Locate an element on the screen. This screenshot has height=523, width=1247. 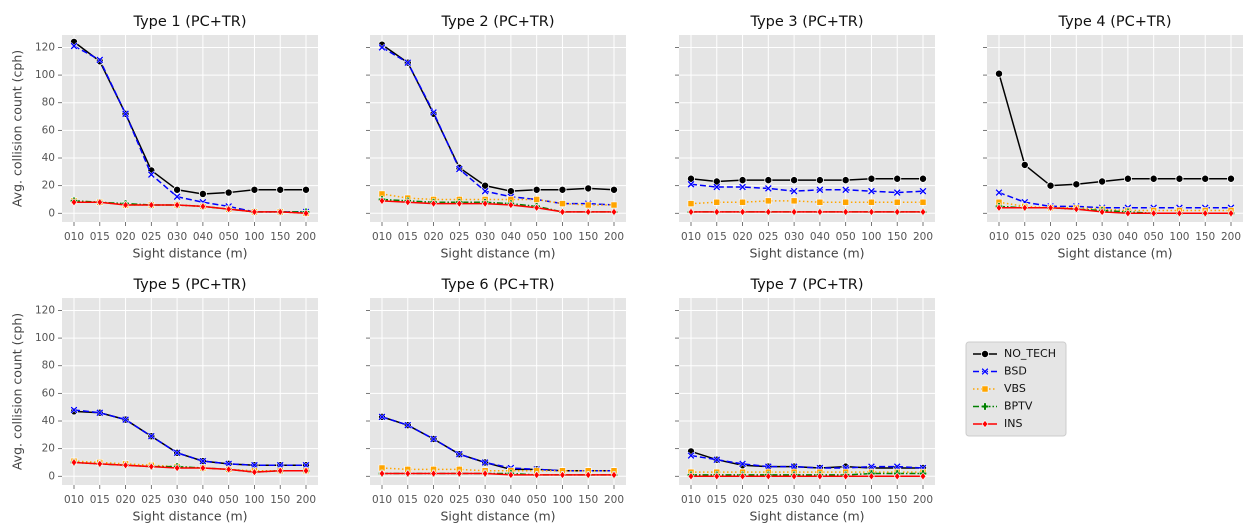
x-tick-label: 100 is located at coordinates (254, 500).